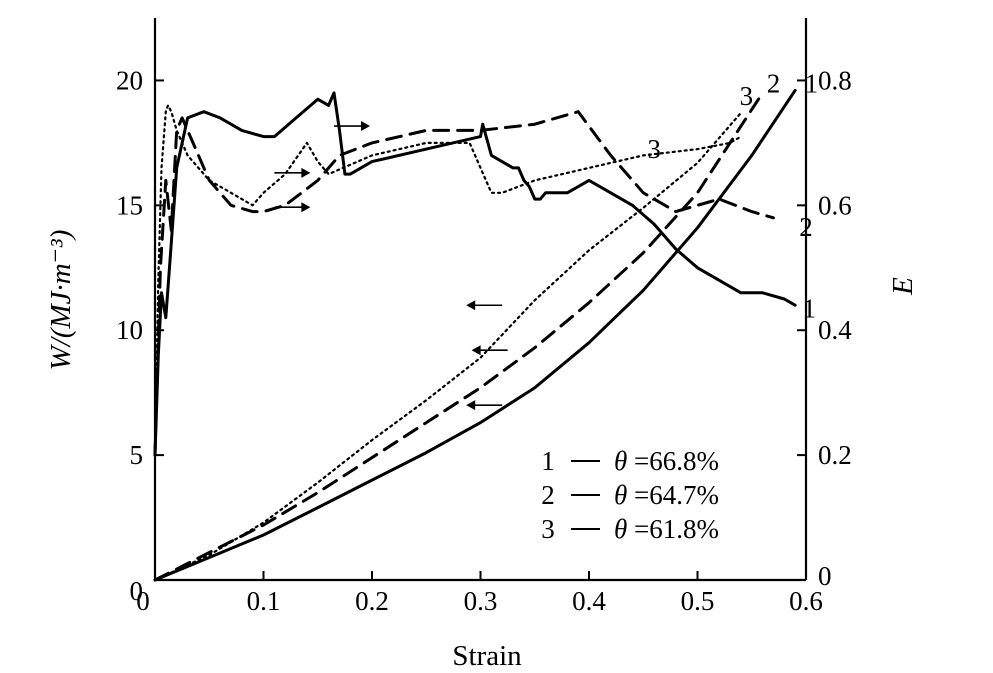  What do you see at coordinates (487, 656) in the screenshot?
I see `x-axis-label: Strain` at bounding box center [487, 656].